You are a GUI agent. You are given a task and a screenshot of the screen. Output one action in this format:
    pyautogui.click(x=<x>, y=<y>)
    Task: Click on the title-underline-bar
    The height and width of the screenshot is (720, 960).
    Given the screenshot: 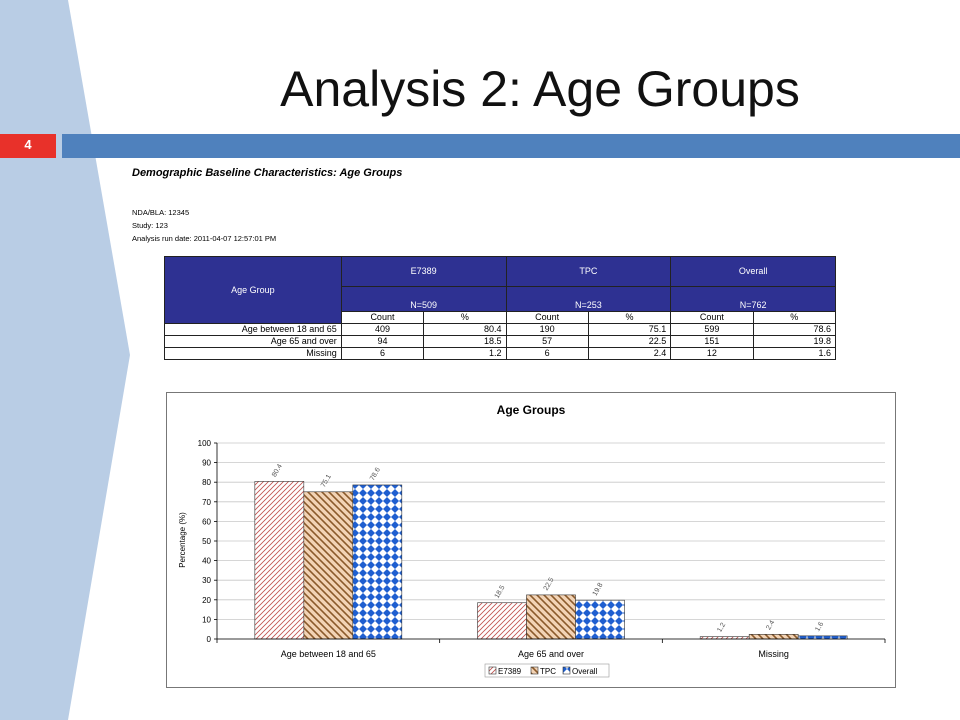 What is the action you would take?
    pyautogui.click(x=511, y=146)
    